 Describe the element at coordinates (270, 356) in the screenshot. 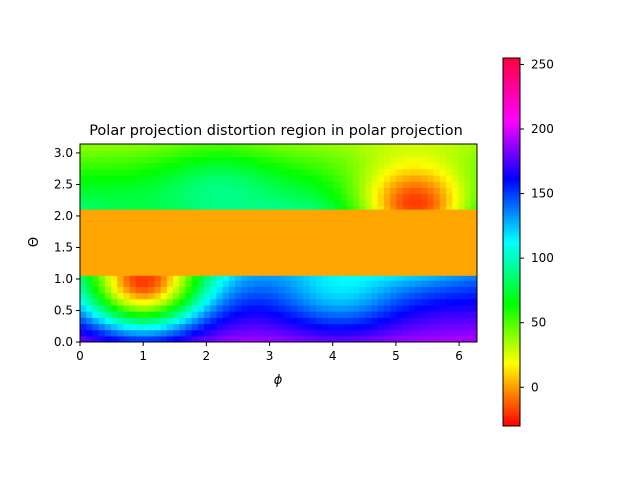

I see `x-tick-label: 3` at that location.